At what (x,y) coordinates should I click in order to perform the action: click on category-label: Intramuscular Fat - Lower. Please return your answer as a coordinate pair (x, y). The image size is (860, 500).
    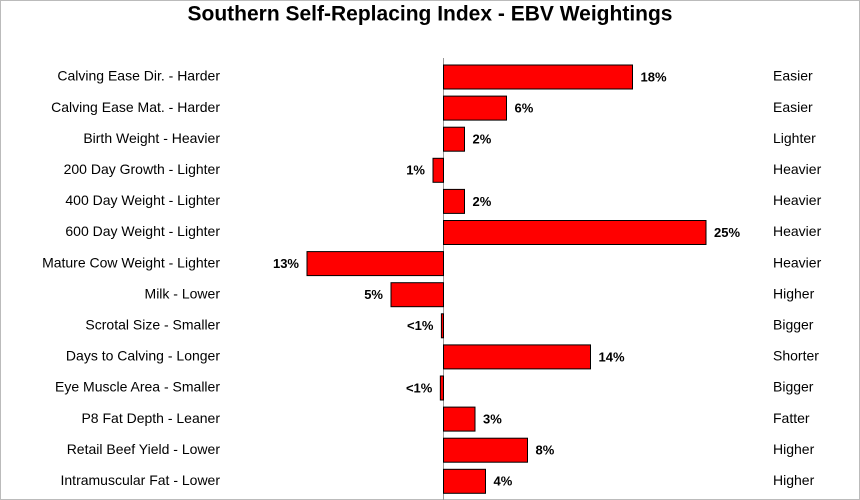
    Looking at the image, I should click on (141, 480).